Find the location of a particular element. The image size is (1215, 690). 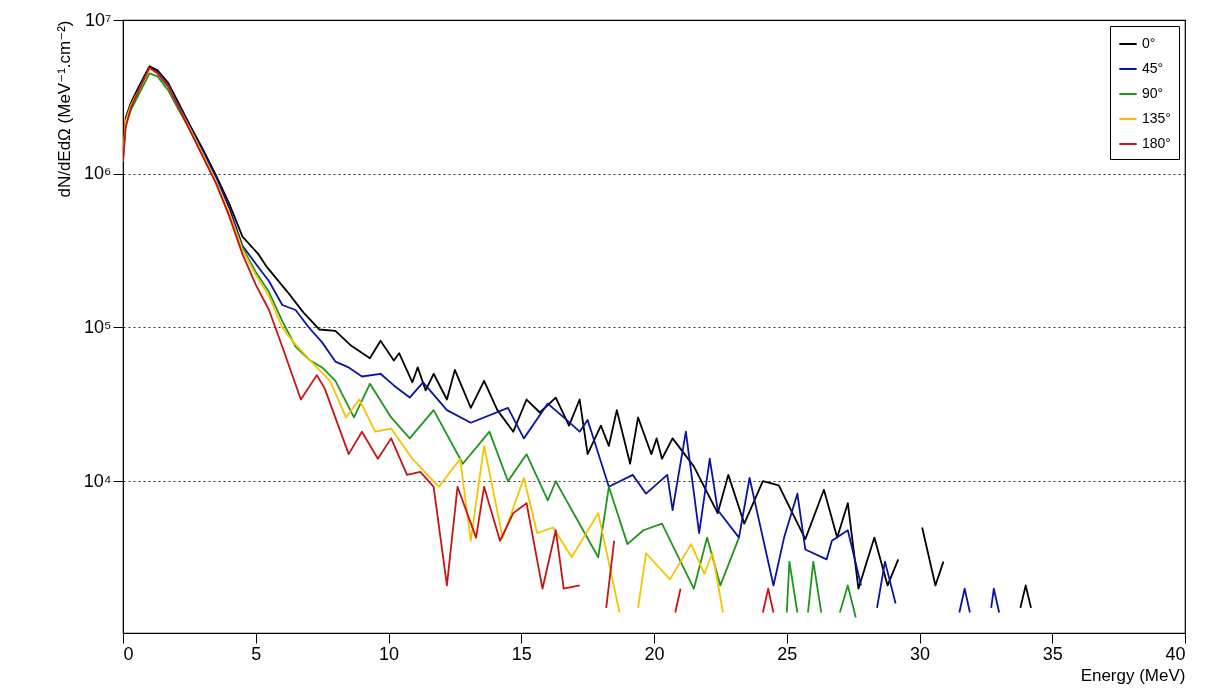

y-tick-label: 10⁷ is located at coordinates (98, 19).